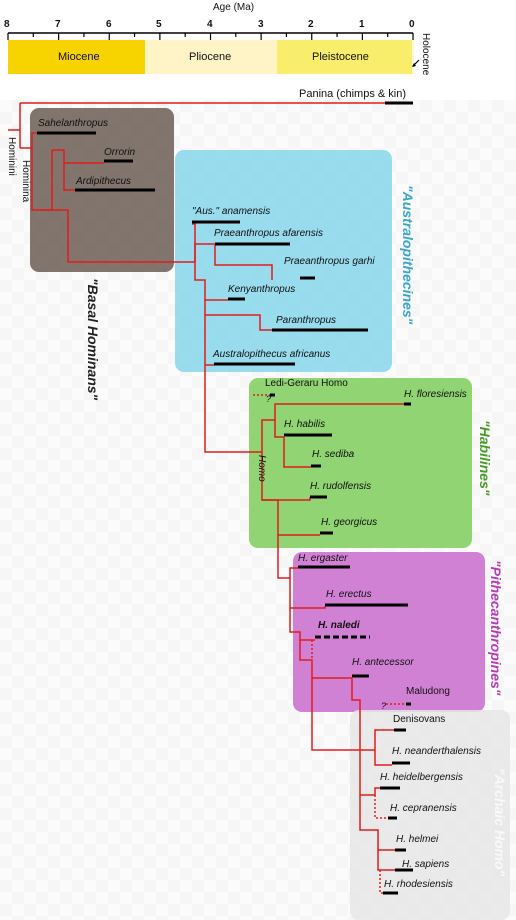 The image size is (516, 920). I want to click on epoch-pliocene-band, so click(211, 57).